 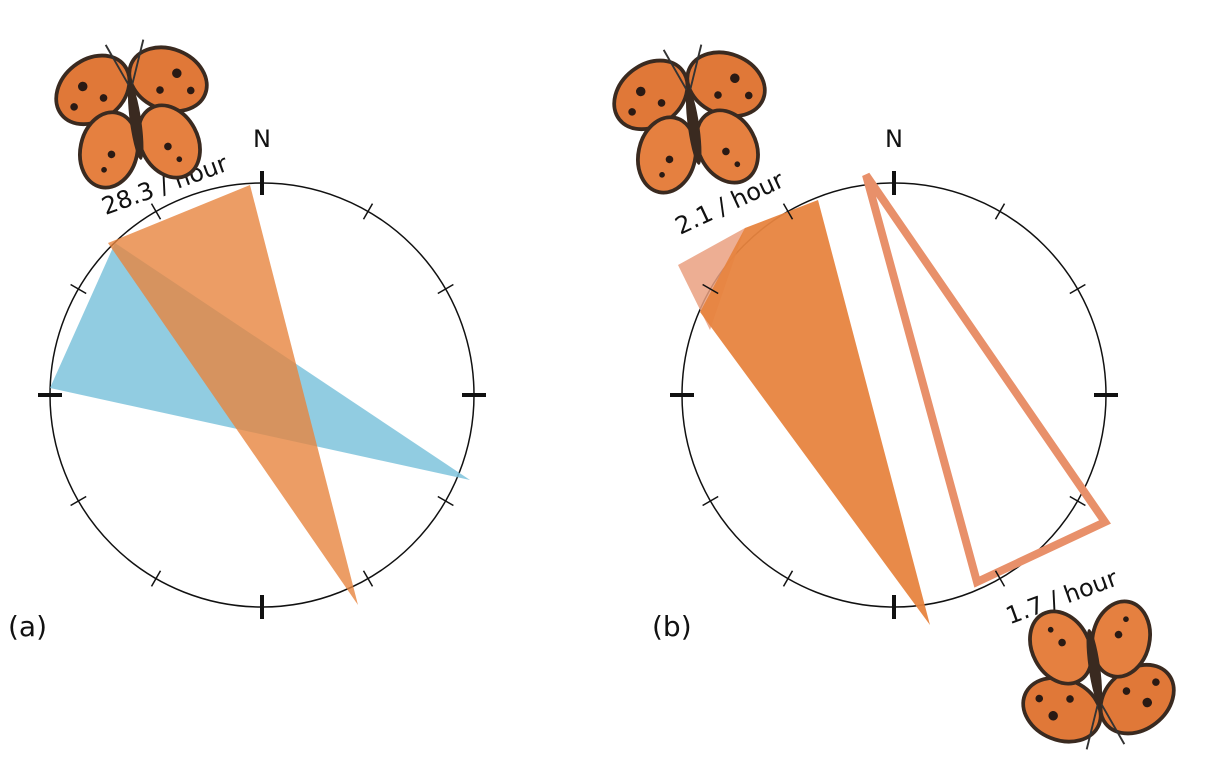 I want to click on wedge-outline, so click(x=986, y=380).